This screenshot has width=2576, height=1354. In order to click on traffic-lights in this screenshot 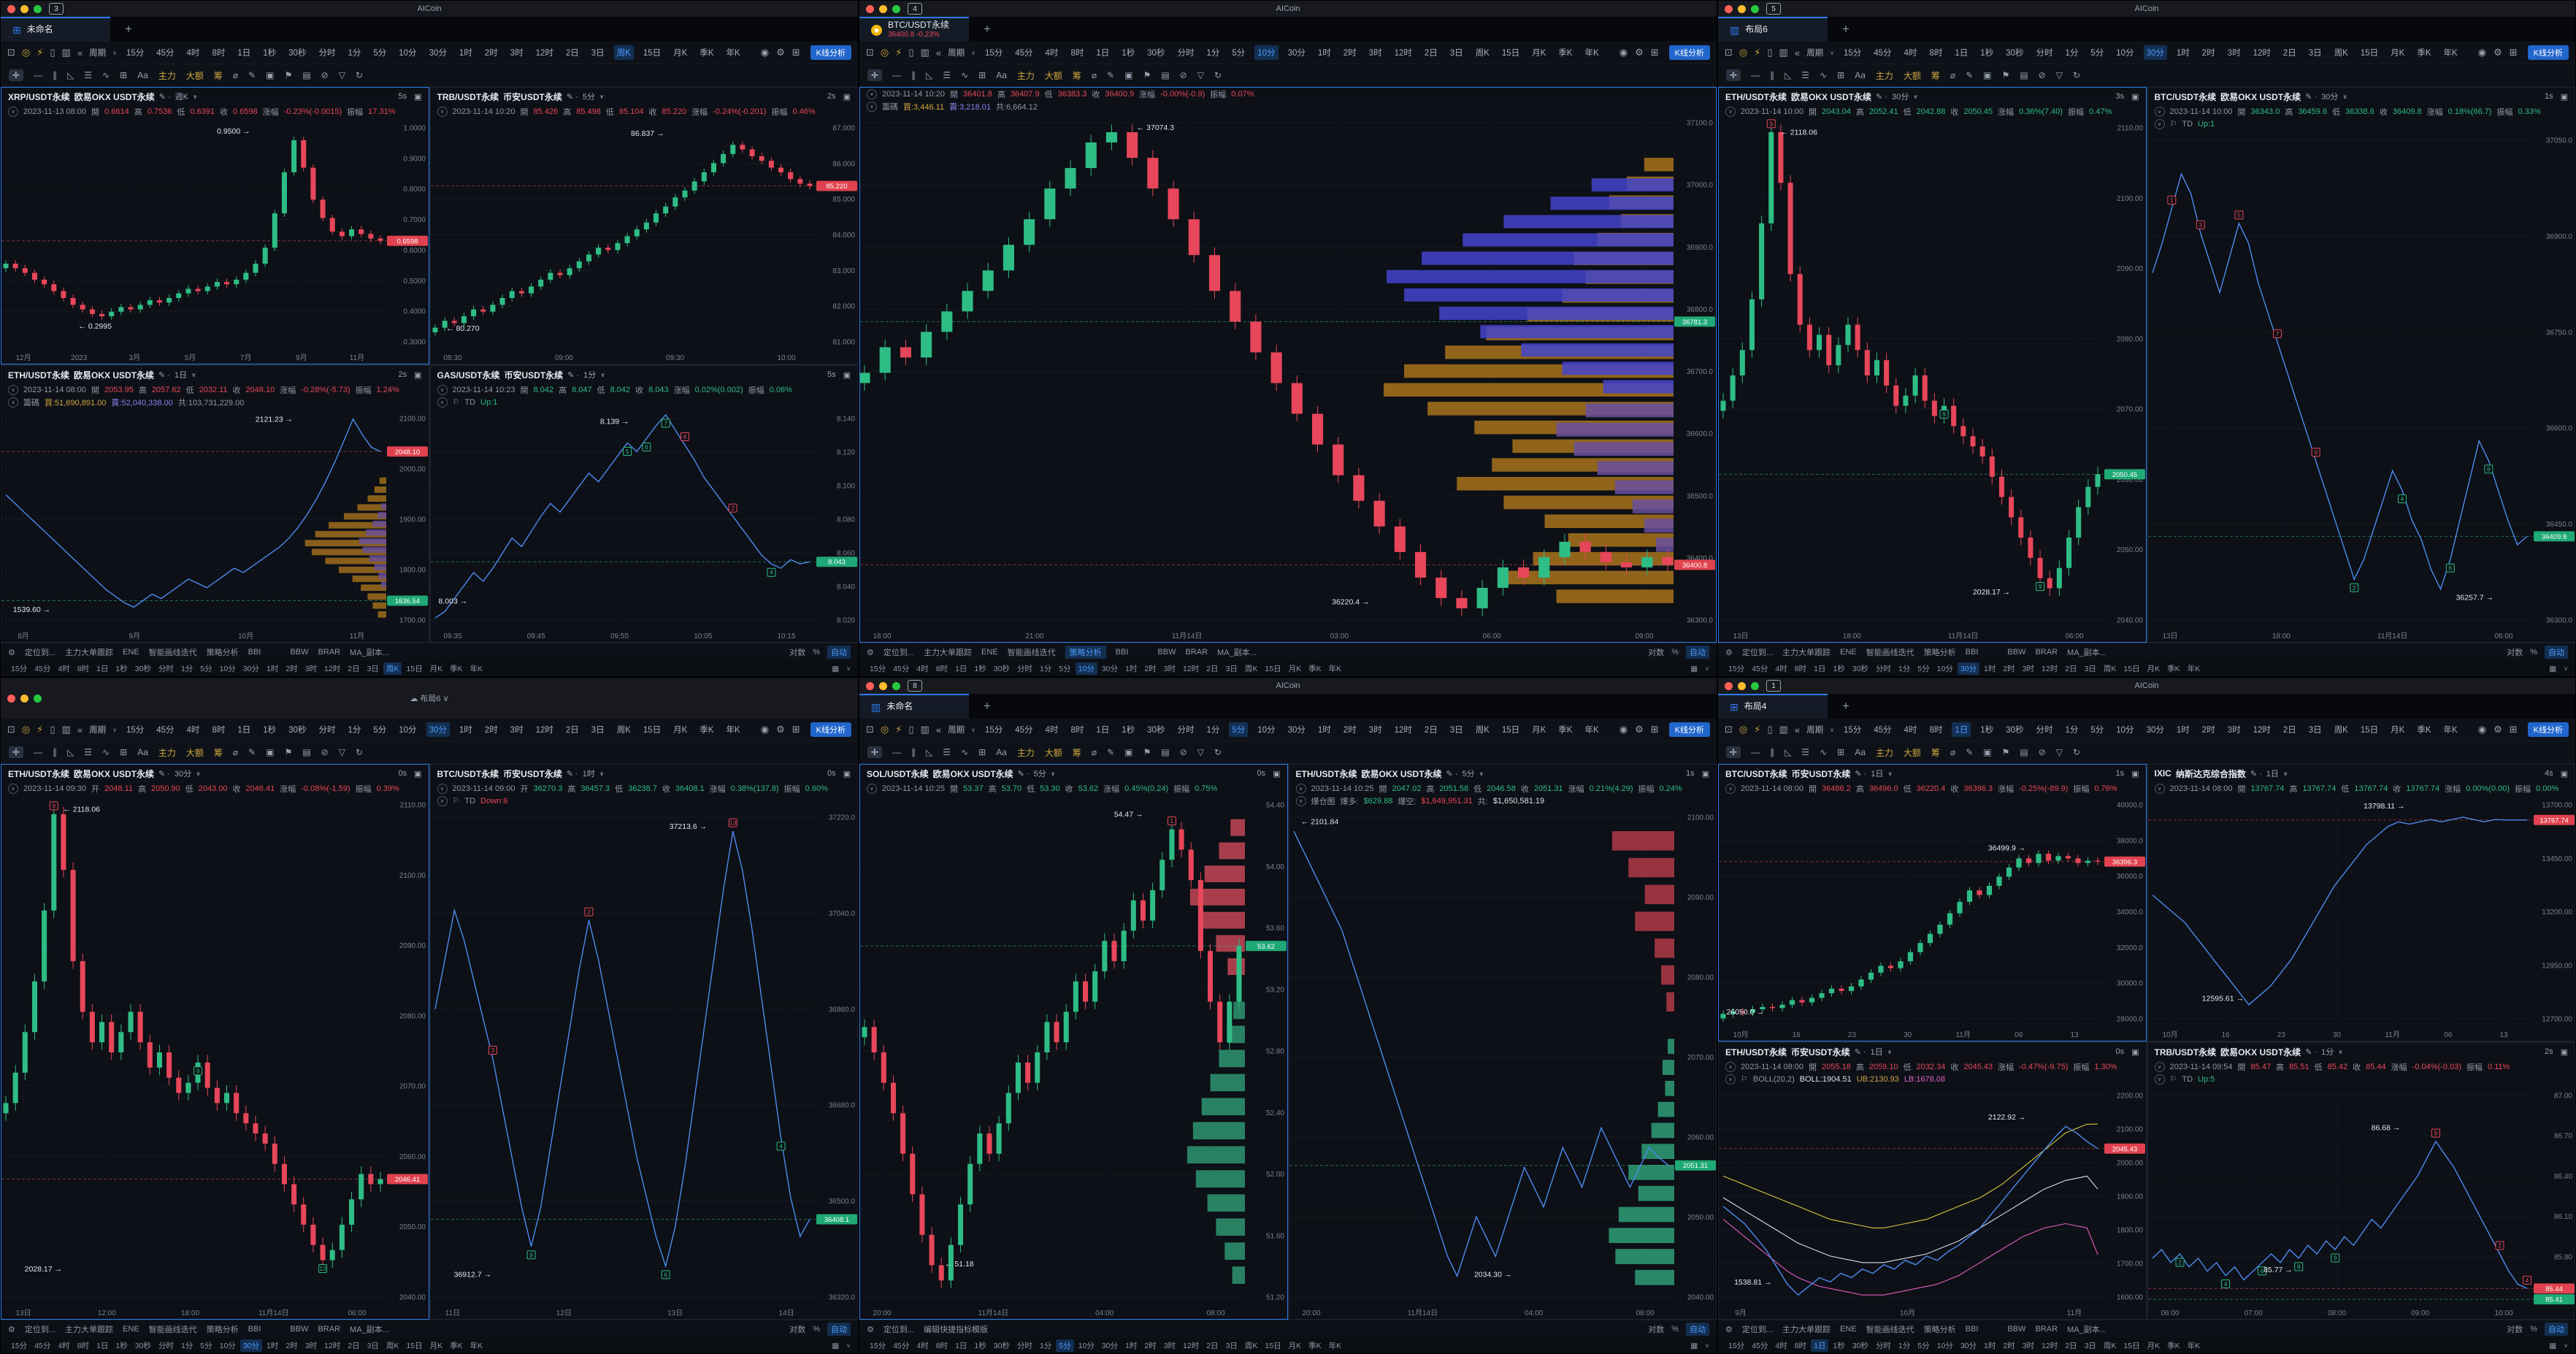, I will do `click(883, 685)`.